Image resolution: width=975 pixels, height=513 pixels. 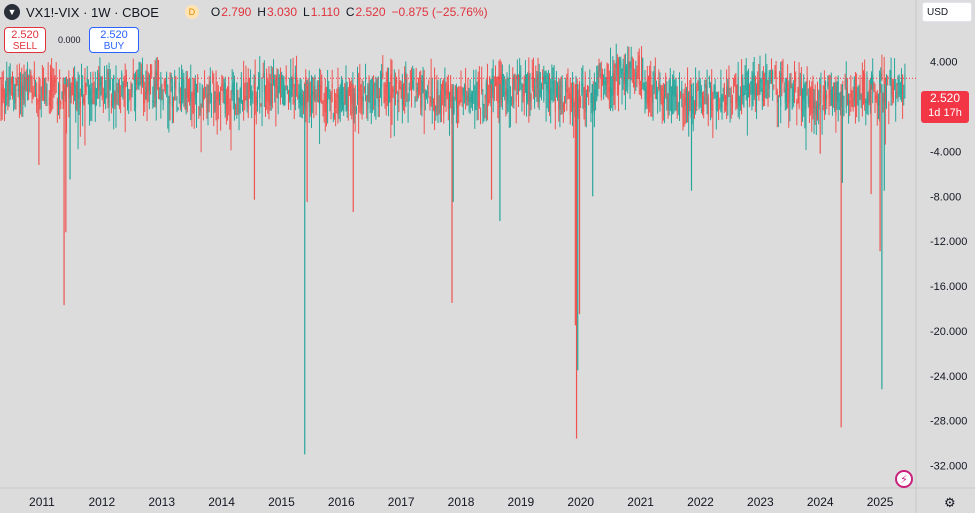 What do you see at coordinates (25, 40) in the screenshot?
I see `sell-button: 2.520 SELL` at bounding box center [25, 40].